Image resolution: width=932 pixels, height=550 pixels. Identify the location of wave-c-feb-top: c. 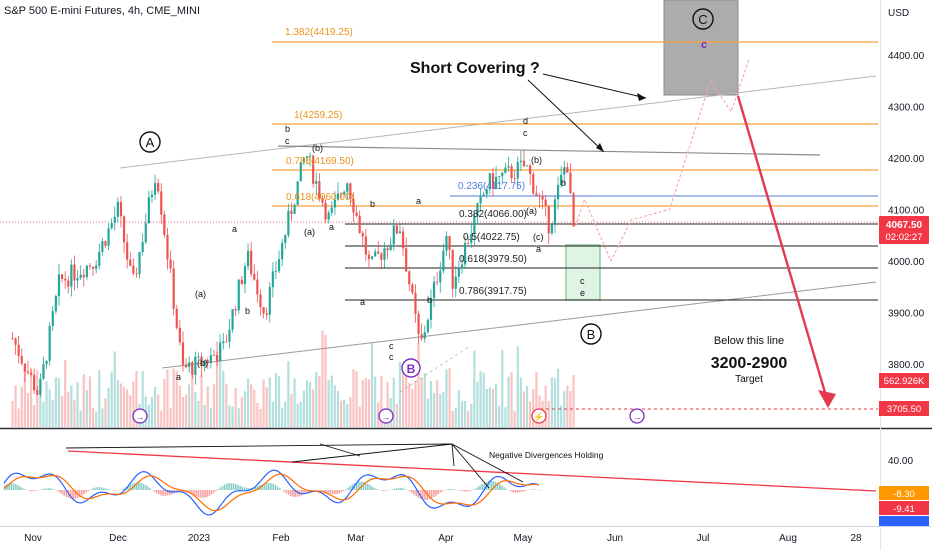
(287, 141).